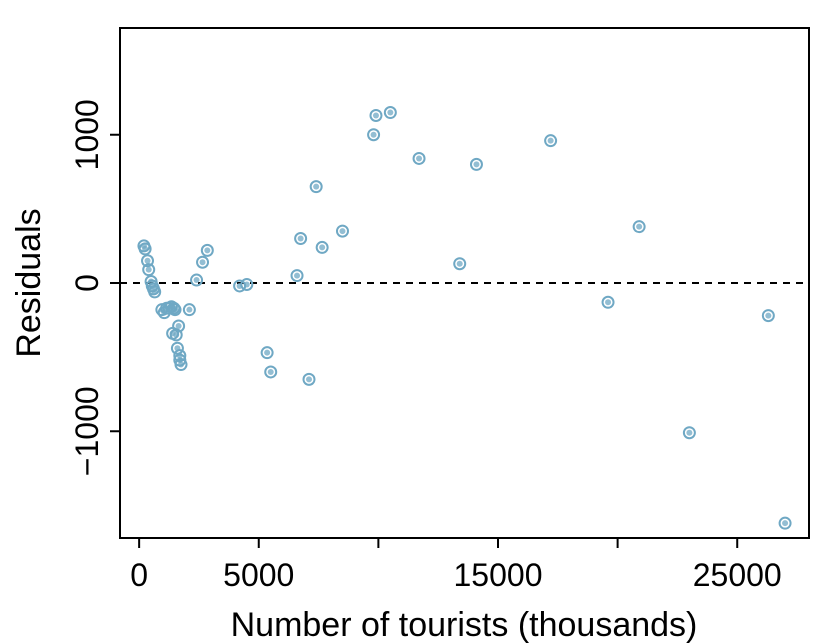 The height and width of the screenshot is (644, 825). Describe the element at coordinates (464, 625) in the screenshot. I see `x-axis-title: Number of tourists (thousands)` at that location.